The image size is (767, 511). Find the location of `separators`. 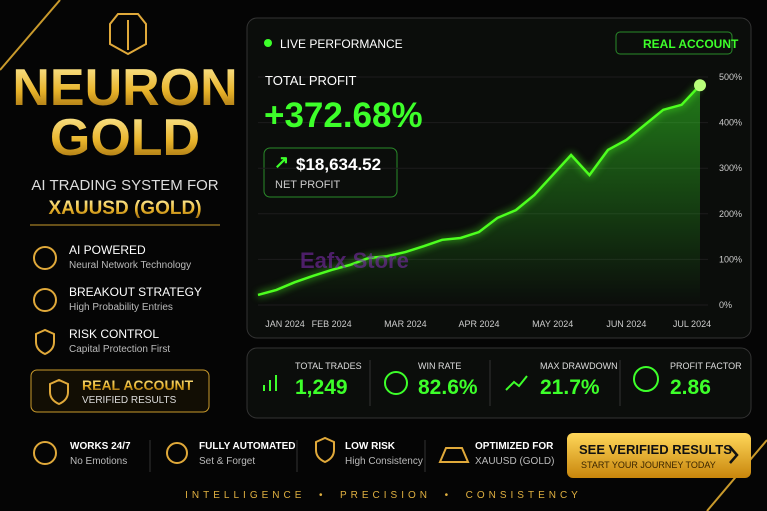

separators is located at coordinates (385, 416).